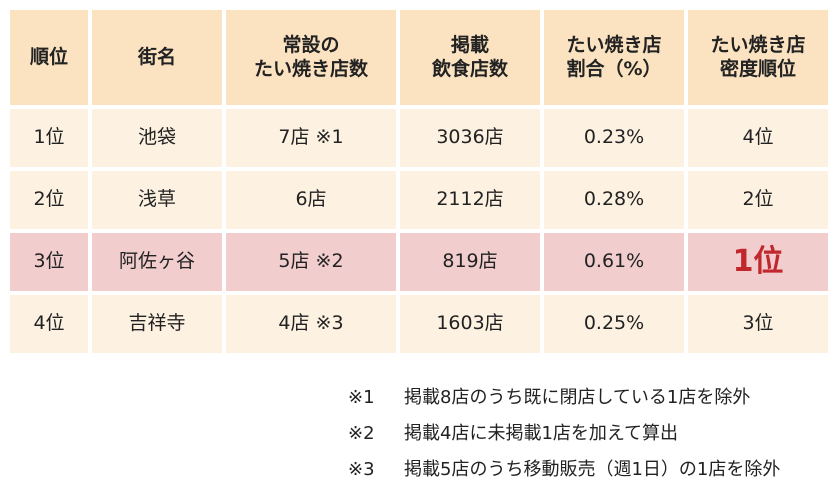 The width and height of the screenshot is (840, 493). Describe the element at coordinates (311, 262) in the screenshot. I see `cell-shop-count: 5店 ※2` at that location.